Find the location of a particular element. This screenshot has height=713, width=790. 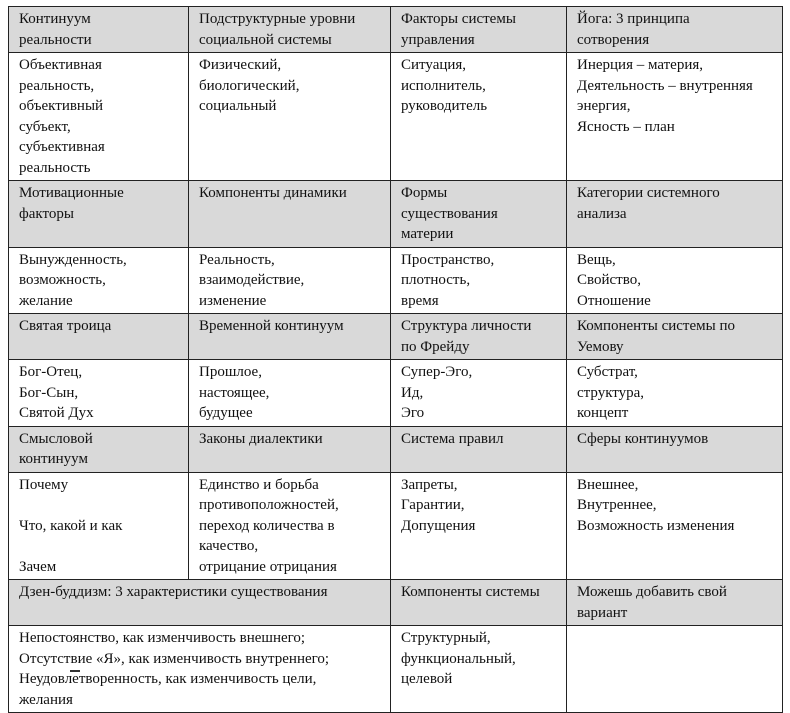

cell-line: вариант is located at coordinates (602, 612).